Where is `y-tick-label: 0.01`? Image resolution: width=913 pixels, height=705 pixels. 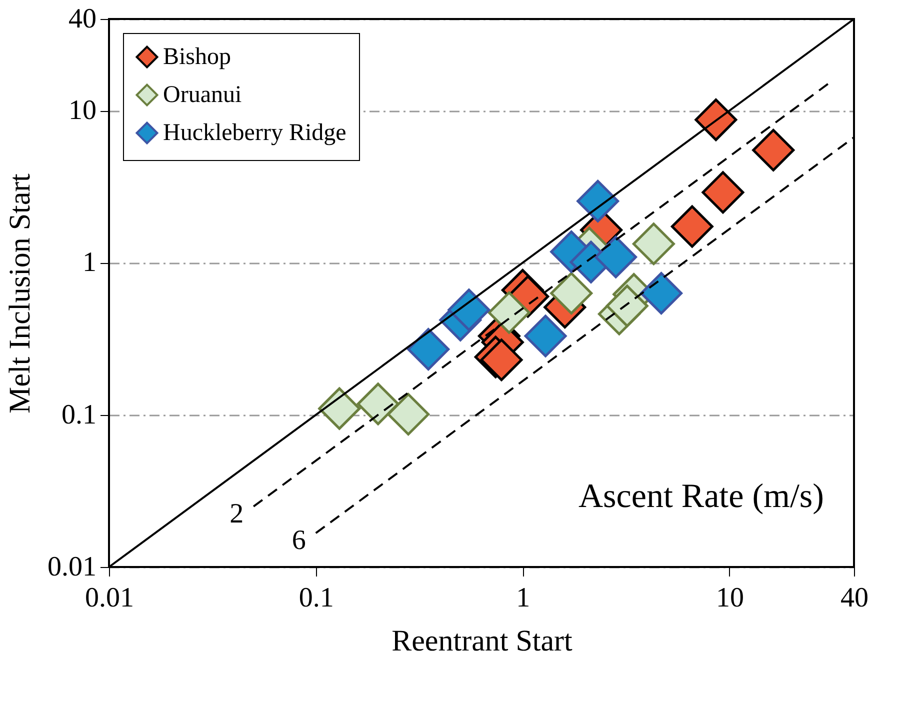 y-tick-label: 0.01 is located at coordinates (72, 567).